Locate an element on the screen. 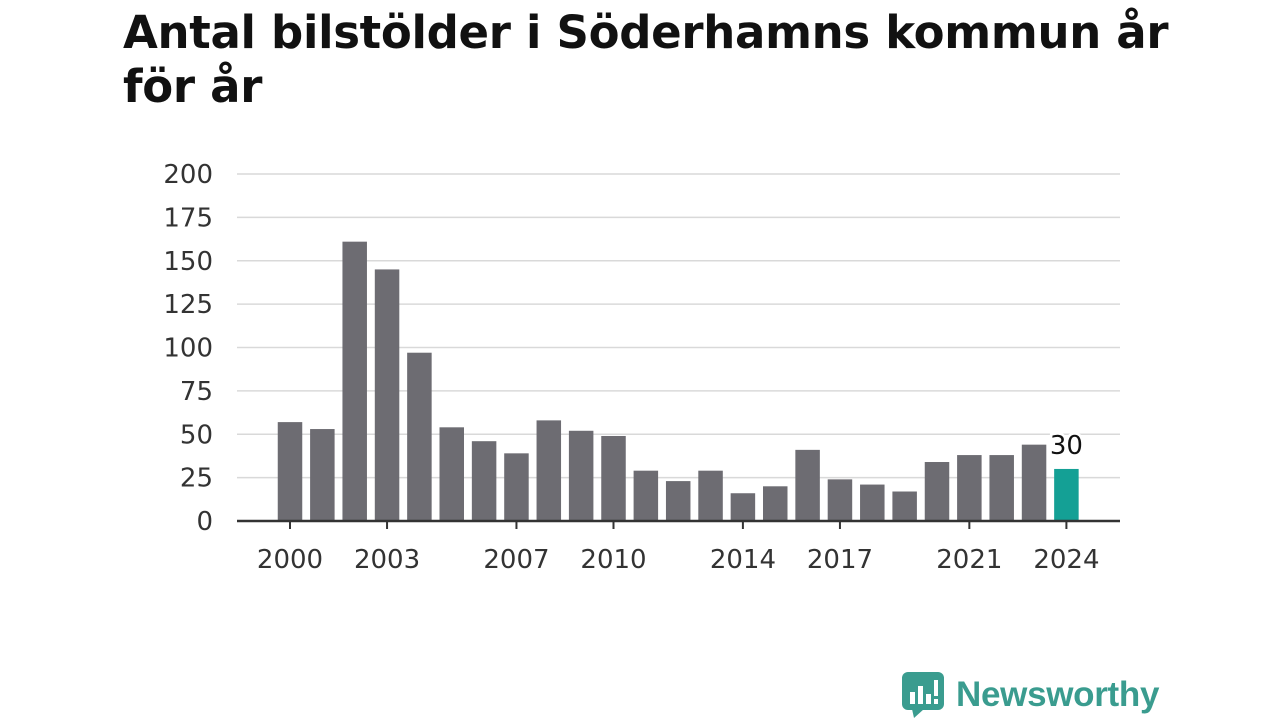  bar-2021 is located at coordinates (969, 488).